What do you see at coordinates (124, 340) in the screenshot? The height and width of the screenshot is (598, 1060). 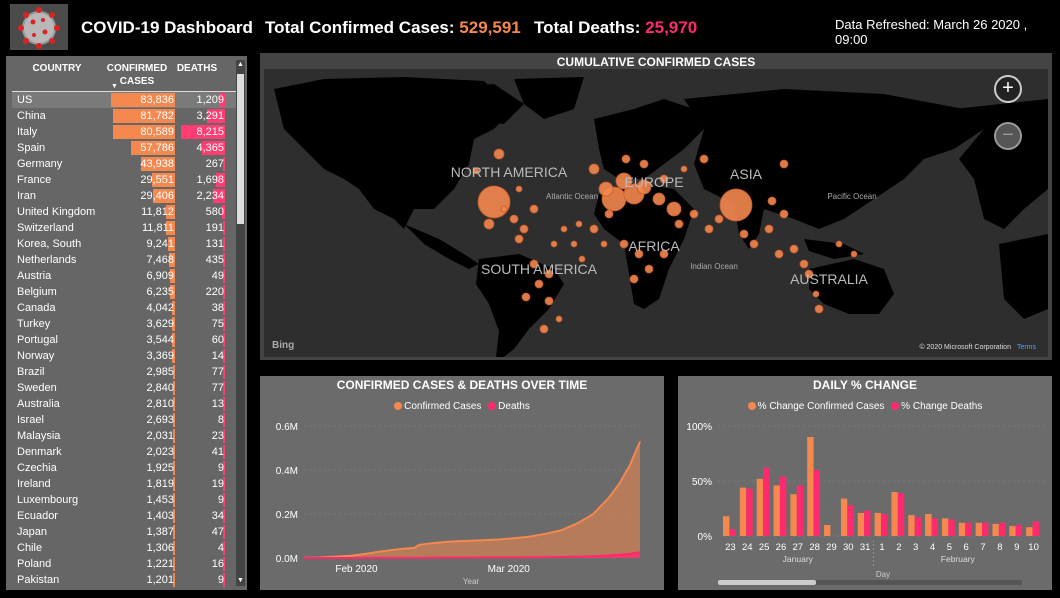 I see `table-row: Portugal 3,544 60` at bounding box center [124, 340].